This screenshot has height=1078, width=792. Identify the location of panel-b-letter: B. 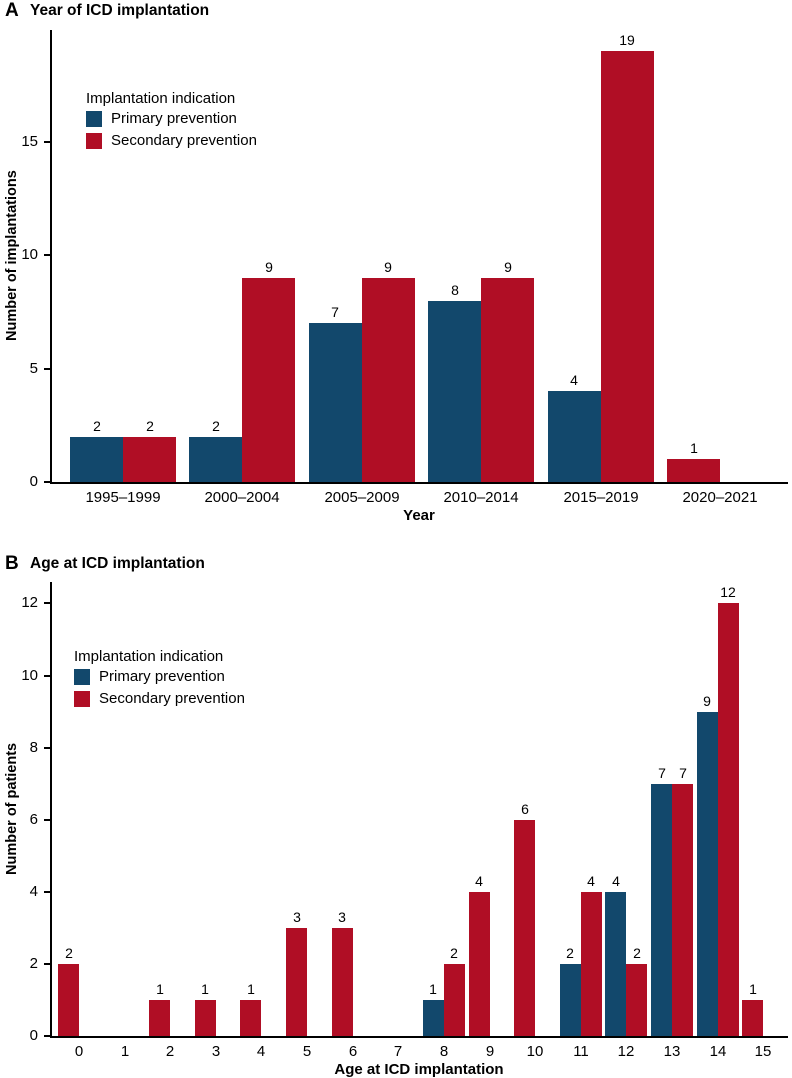
(12, 563).